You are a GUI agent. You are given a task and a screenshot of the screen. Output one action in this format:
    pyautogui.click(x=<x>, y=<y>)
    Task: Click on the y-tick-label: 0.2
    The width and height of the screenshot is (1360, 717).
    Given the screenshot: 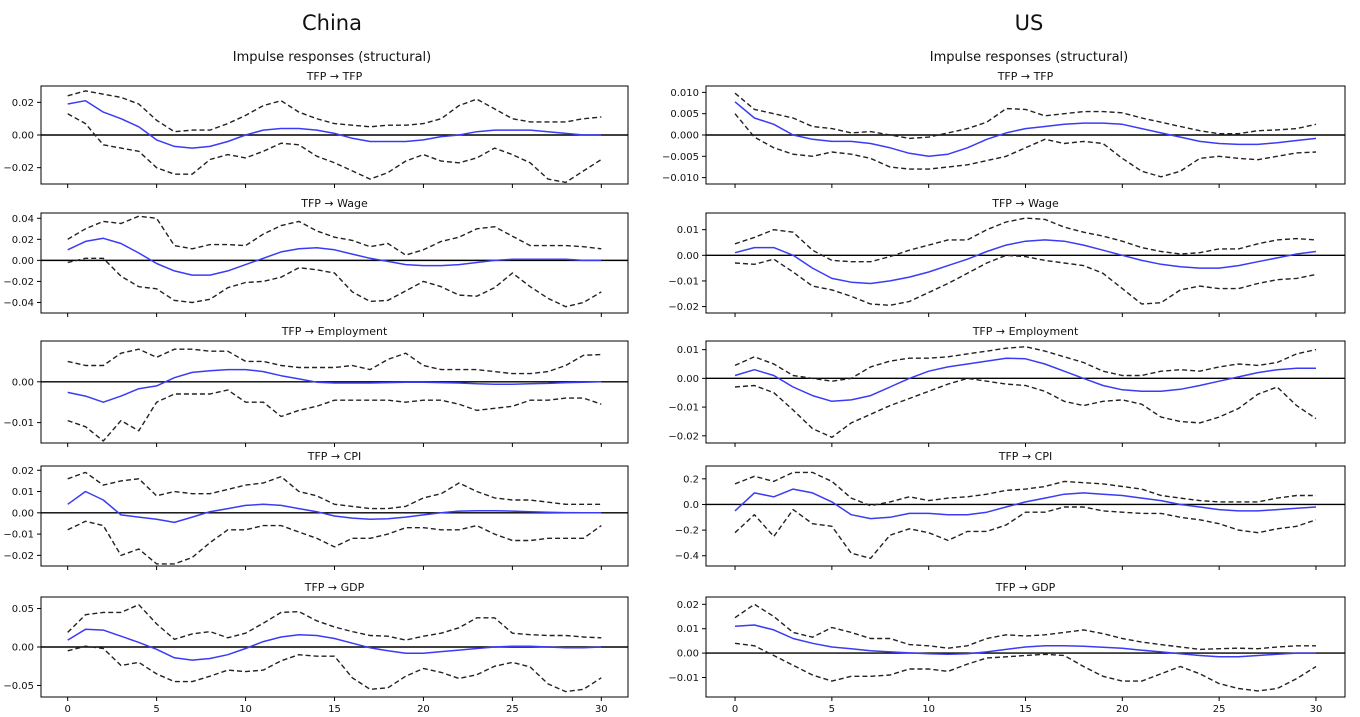 What is the action you would take?
    pyautogui.click(x=691, y=479)
    